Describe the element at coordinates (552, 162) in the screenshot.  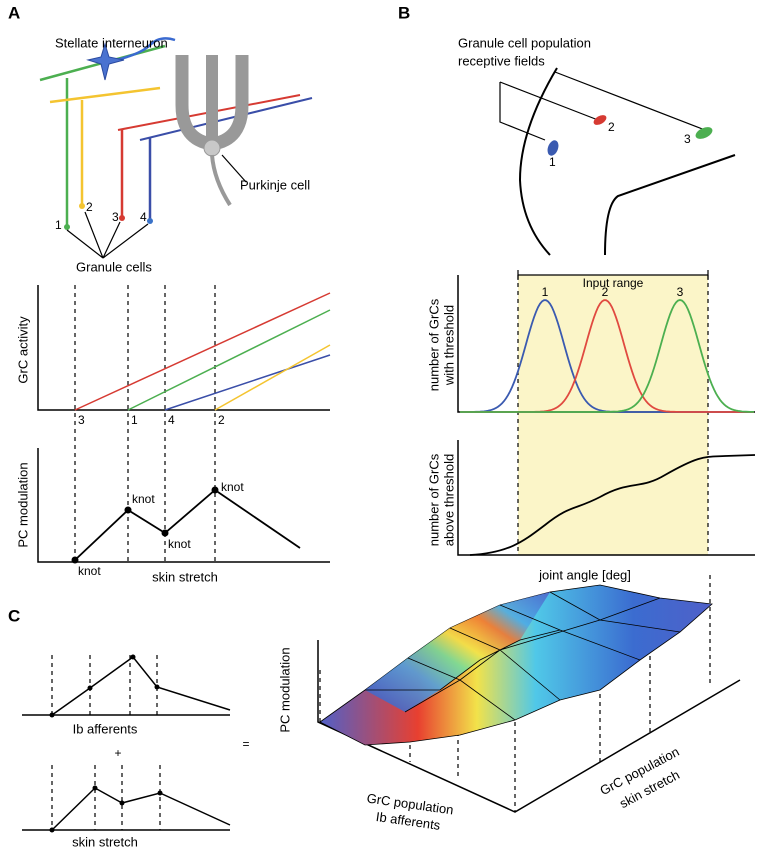
I see `field-number: 1` at that location.